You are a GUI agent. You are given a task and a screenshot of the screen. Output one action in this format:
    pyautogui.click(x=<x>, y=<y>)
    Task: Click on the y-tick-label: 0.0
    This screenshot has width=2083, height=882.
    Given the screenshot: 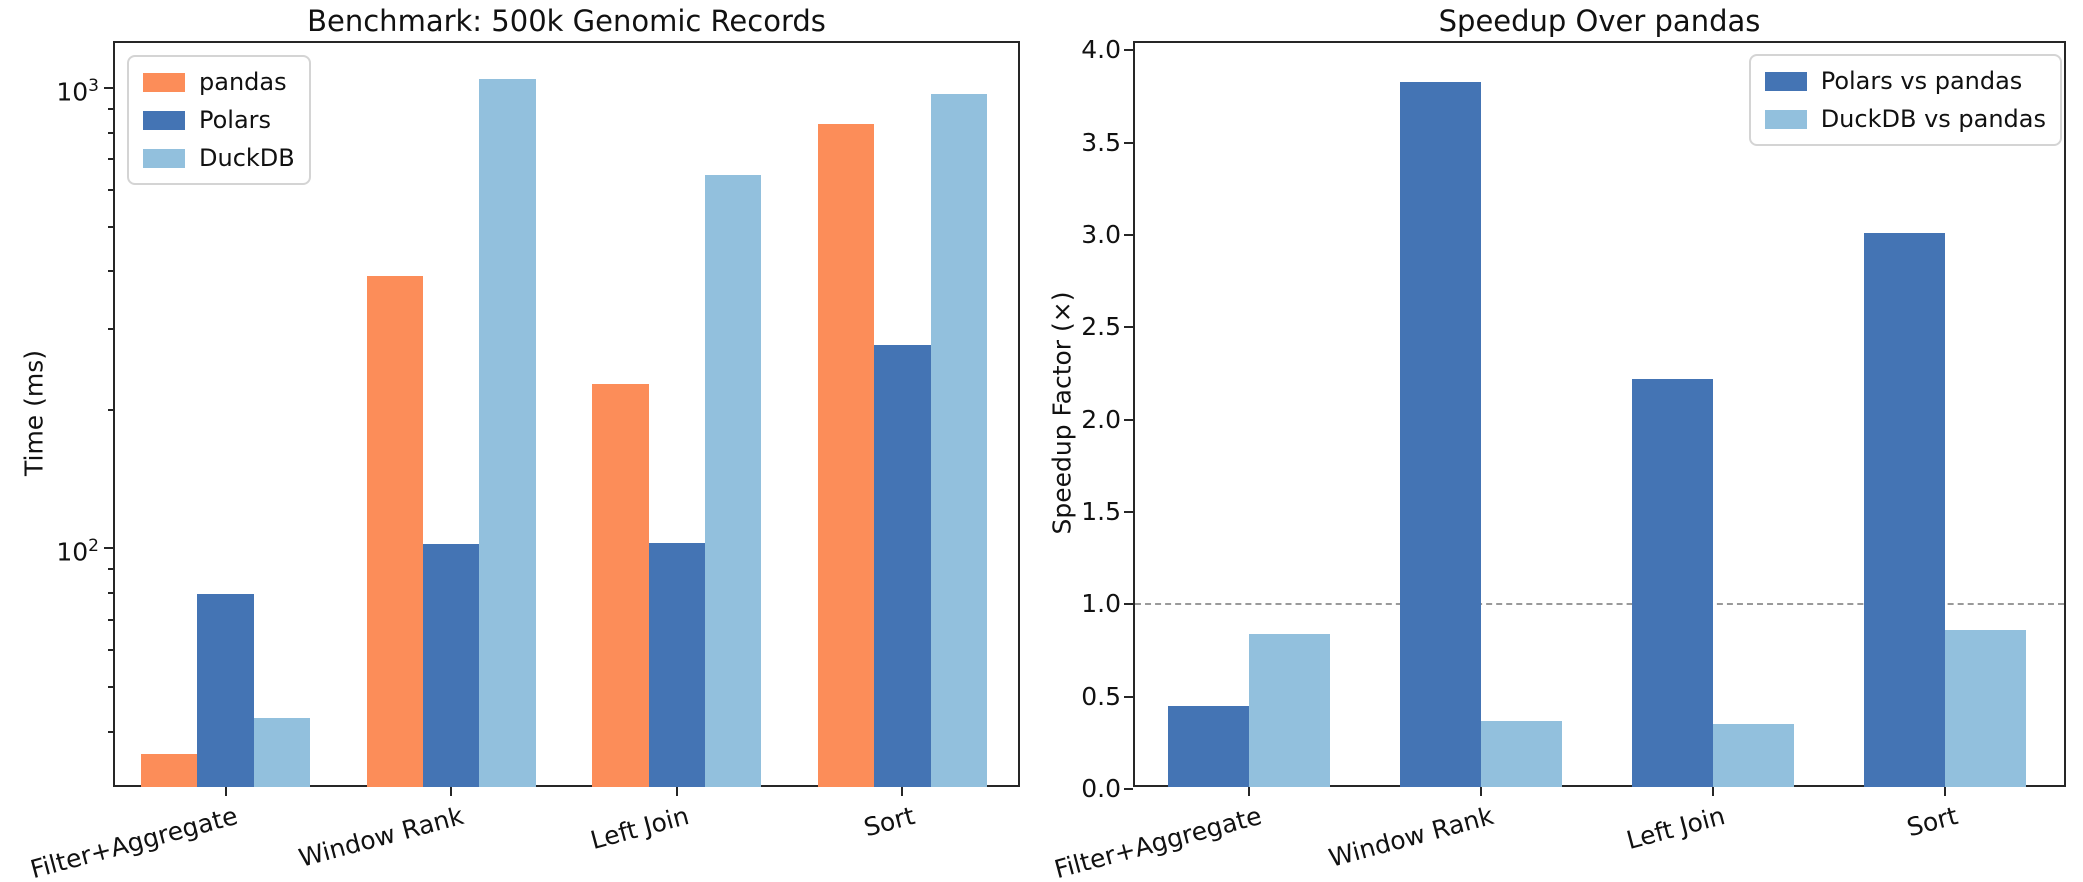 What is the action you would take?
    pyautogui.click(x=1101, y=788)
    